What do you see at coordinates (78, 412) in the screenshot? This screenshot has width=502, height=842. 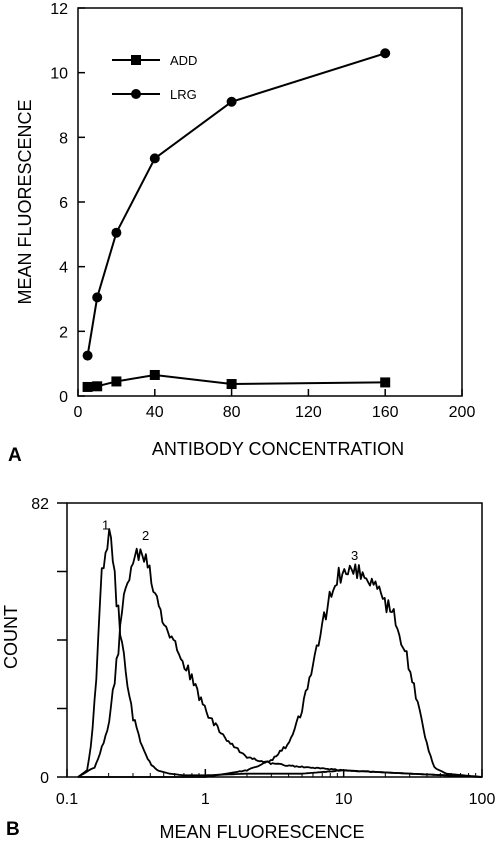 I see `panel-a-x-tick-label: 0` at bounding box center [78, 412].